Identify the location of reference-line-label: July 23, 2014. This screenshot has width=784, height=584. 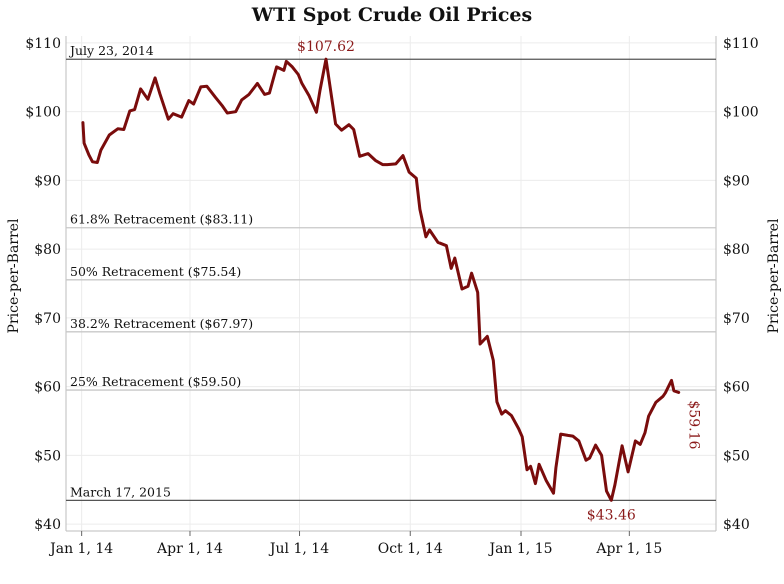
(111, 50).